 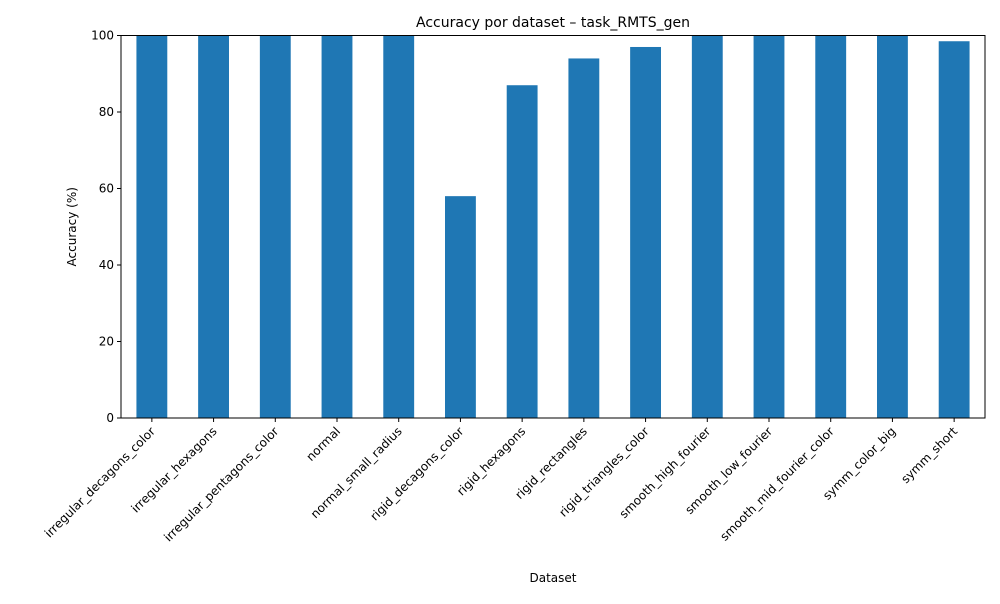 I want to click on bar-rigid_triangles_color, so click(x=645, y=232).